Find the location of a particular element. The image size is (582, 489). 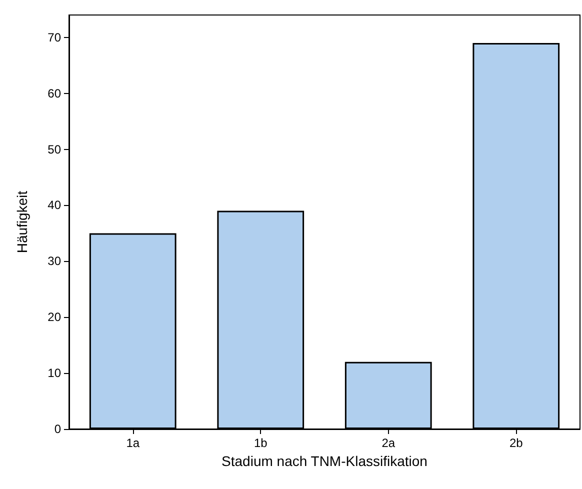

y-tick-label: 40 is located at coordinates (55, 205).